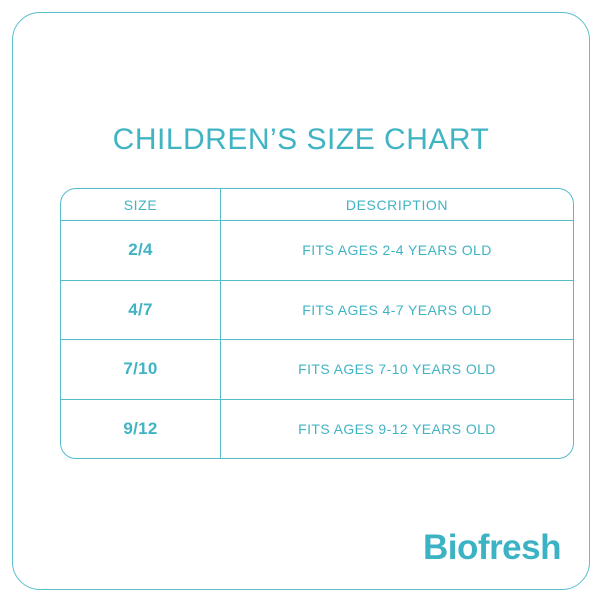  I want to click on page-title: CHILDREN’S SIZE CHART, so click(301, 139).